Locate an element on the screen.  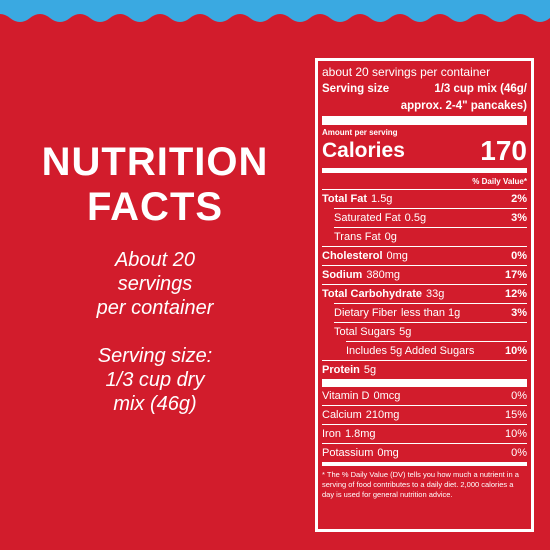
amount: 0mcg is located at coordinates (387, 396).